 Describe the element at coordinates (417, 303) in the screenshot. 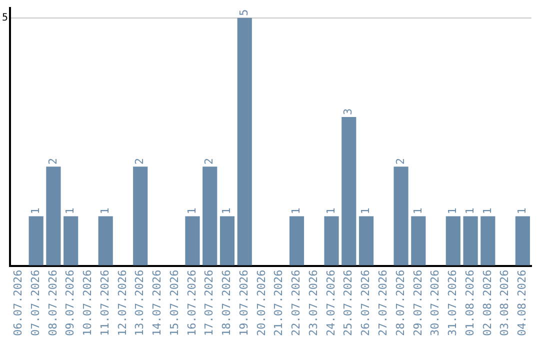

I see `x-tick-label: 29.07.2026` at that location.